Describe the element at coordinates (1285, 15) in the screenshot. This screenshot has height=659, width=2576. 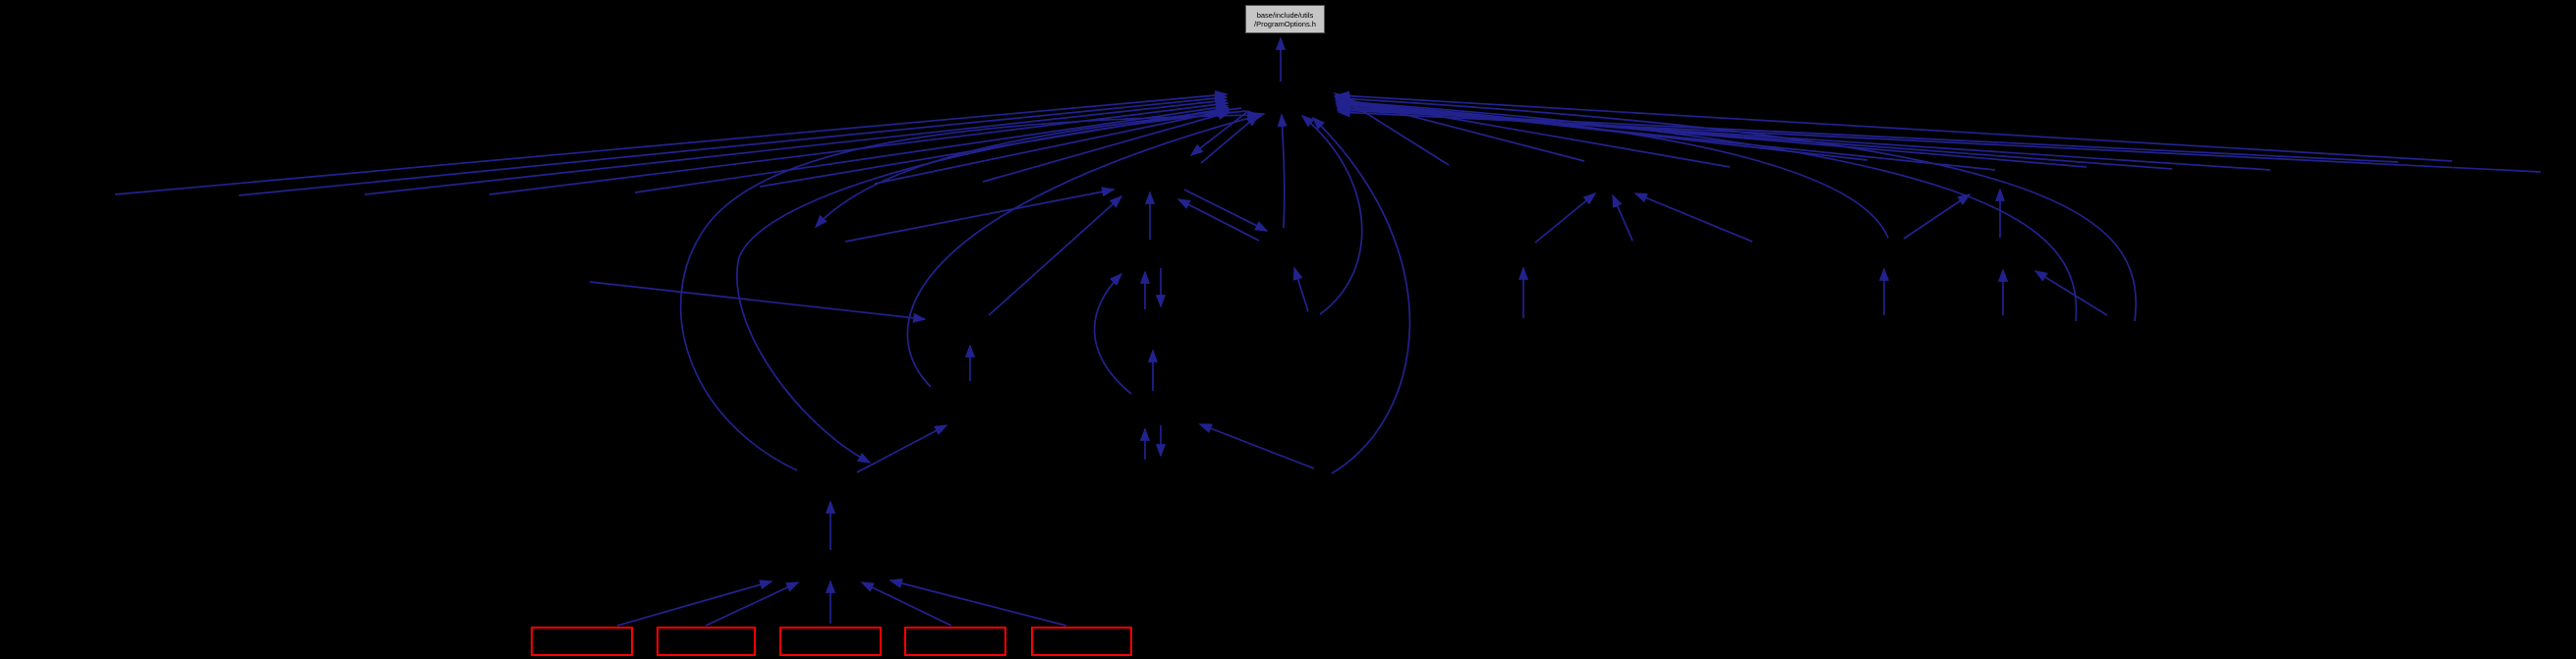
I see `header-node-label-line1: base/include/utils` at that location.